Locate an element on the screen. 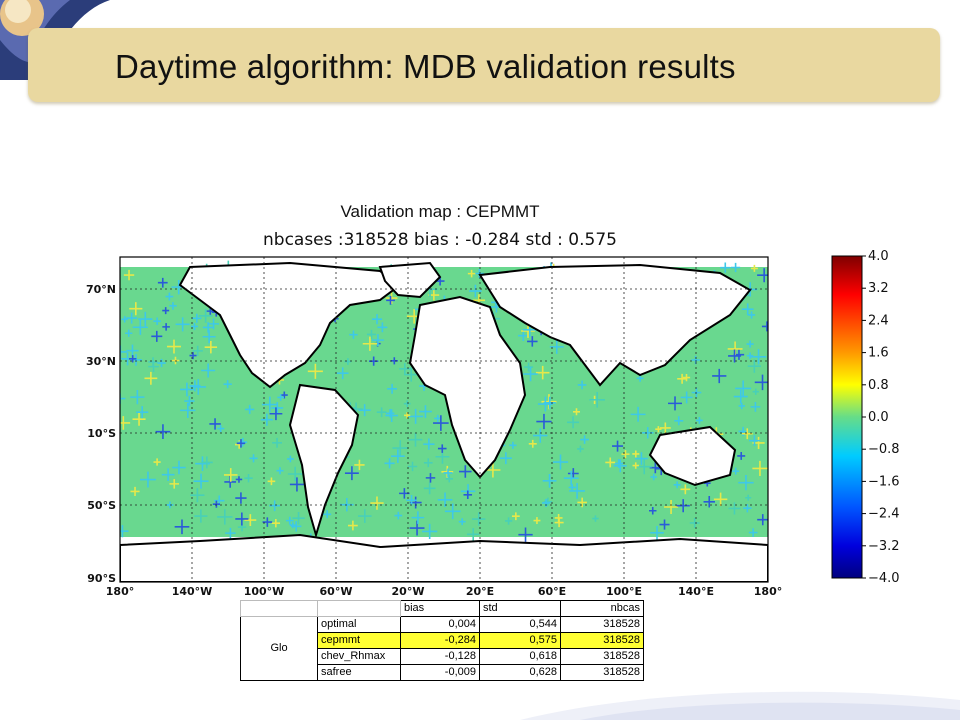 This screenshot has width=960, height=720. lon-label-20e: 20°E is located at coordinates (480, 591).